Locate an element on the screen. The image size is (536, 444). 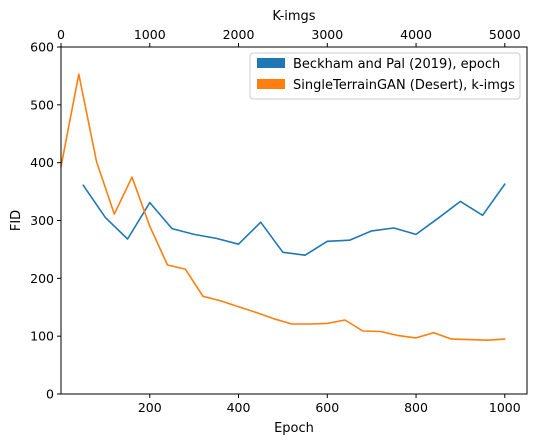
y-tick-label: 500 is located at coordinates (42, 104).